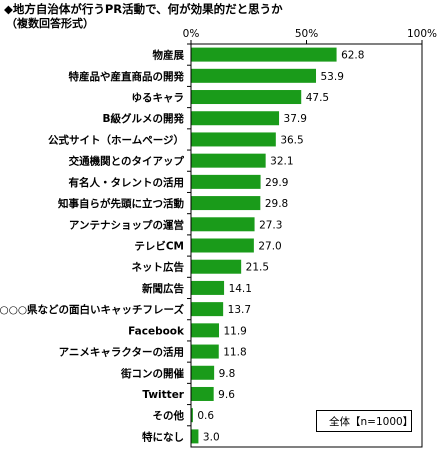 Image resolution: width=445 pixels, height=457 pixels. Describe the element at coordinates (269, 247) in the screenshot. I see `value-label: 27.0` at that location.